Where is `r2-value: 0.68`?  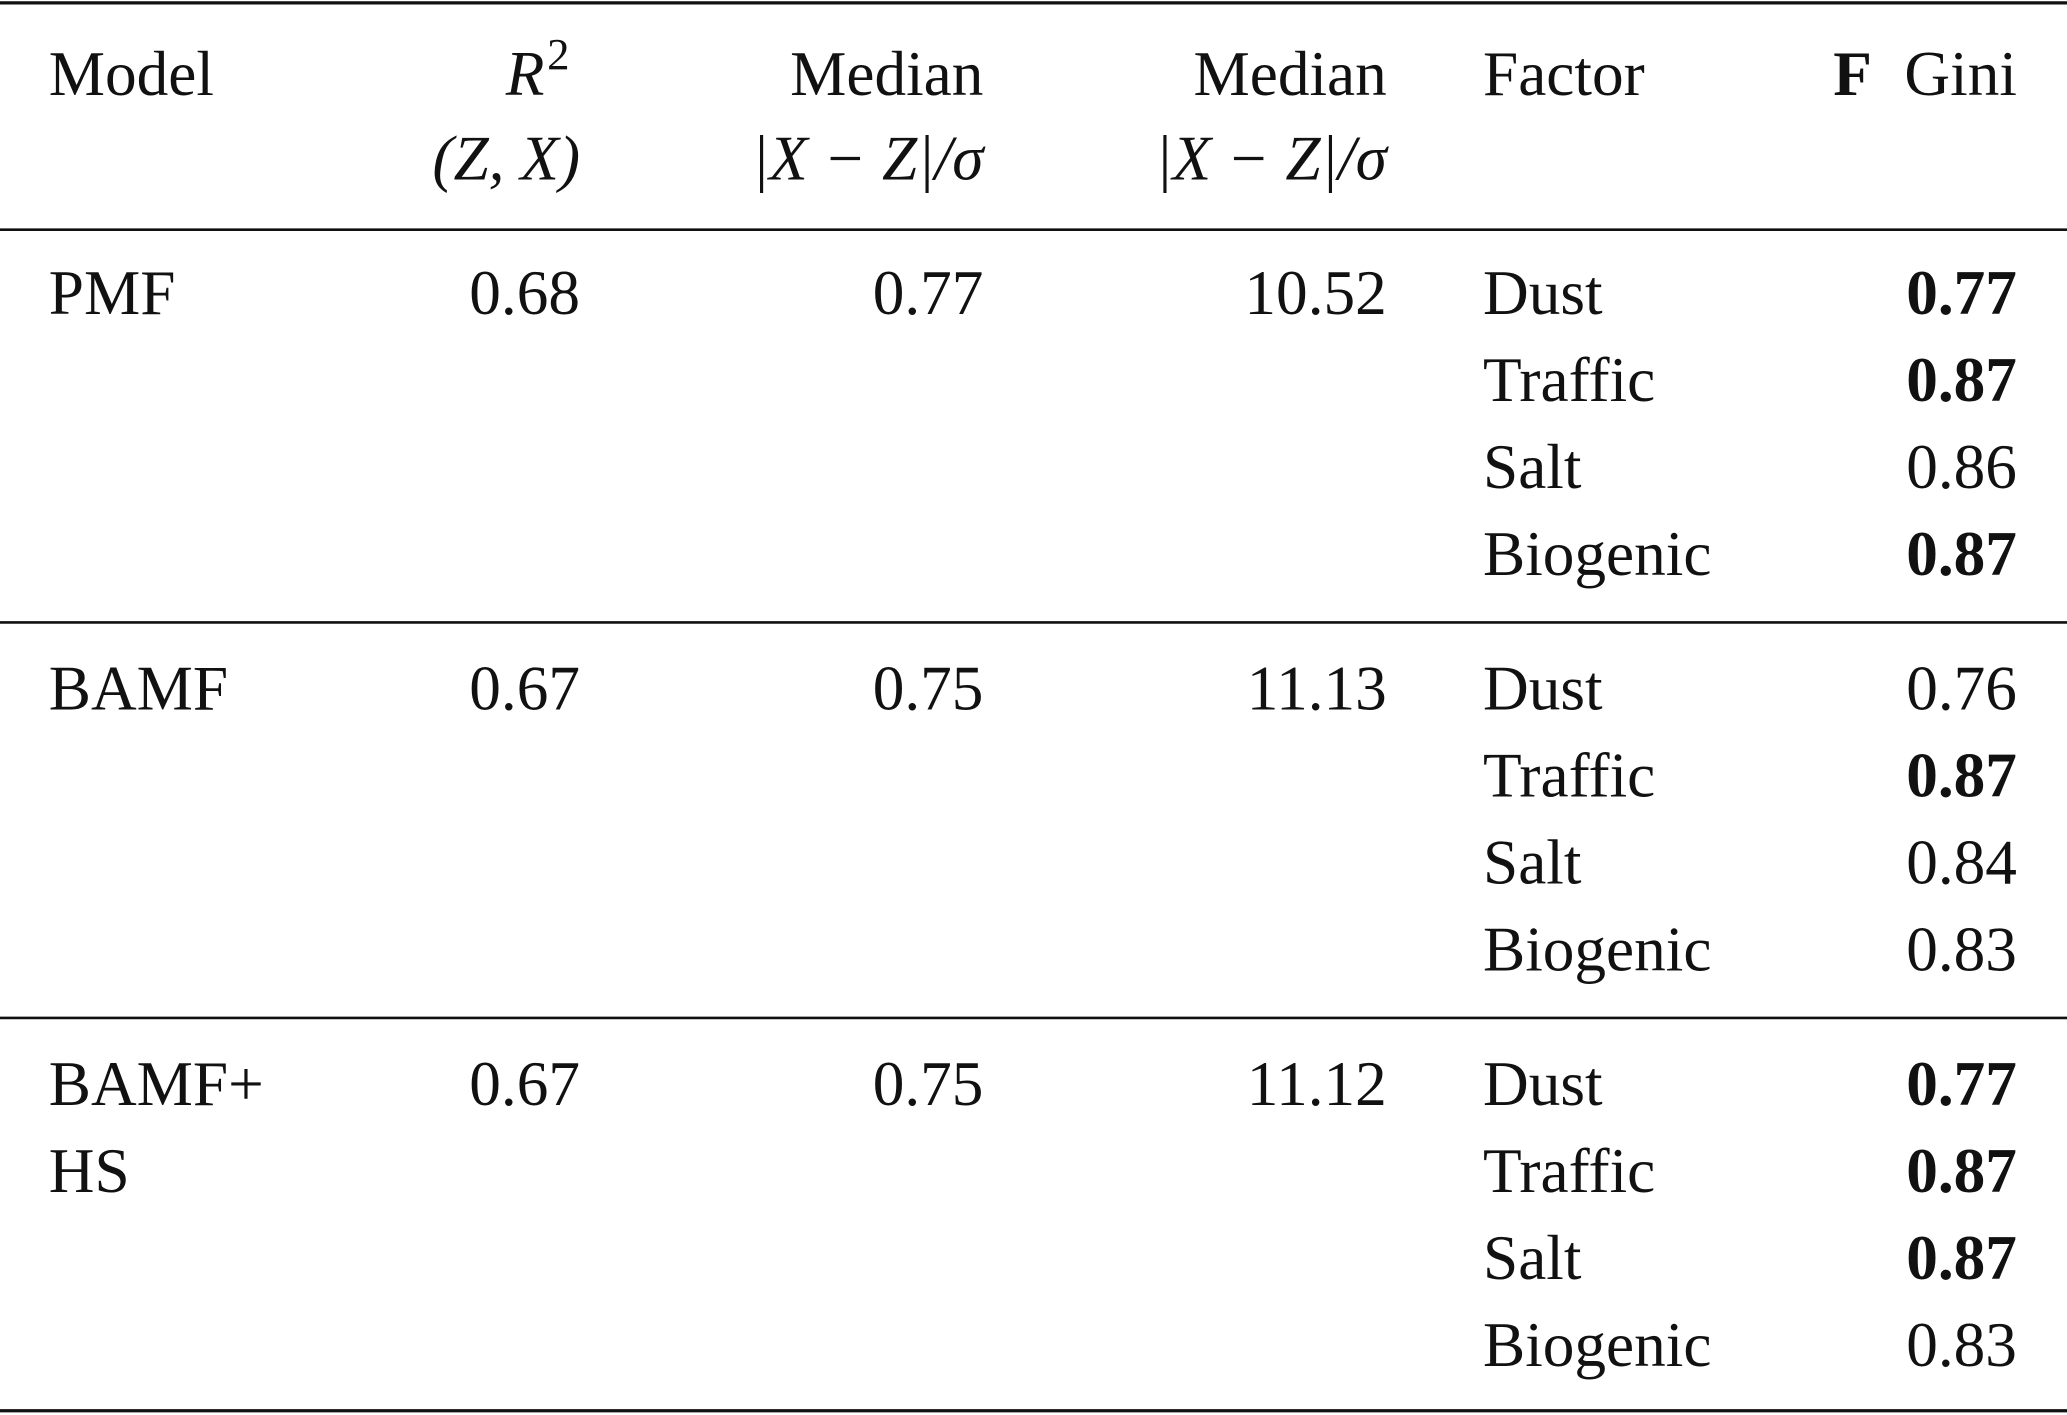 r2-value: 0.68 is located at coordinates (524, 293).